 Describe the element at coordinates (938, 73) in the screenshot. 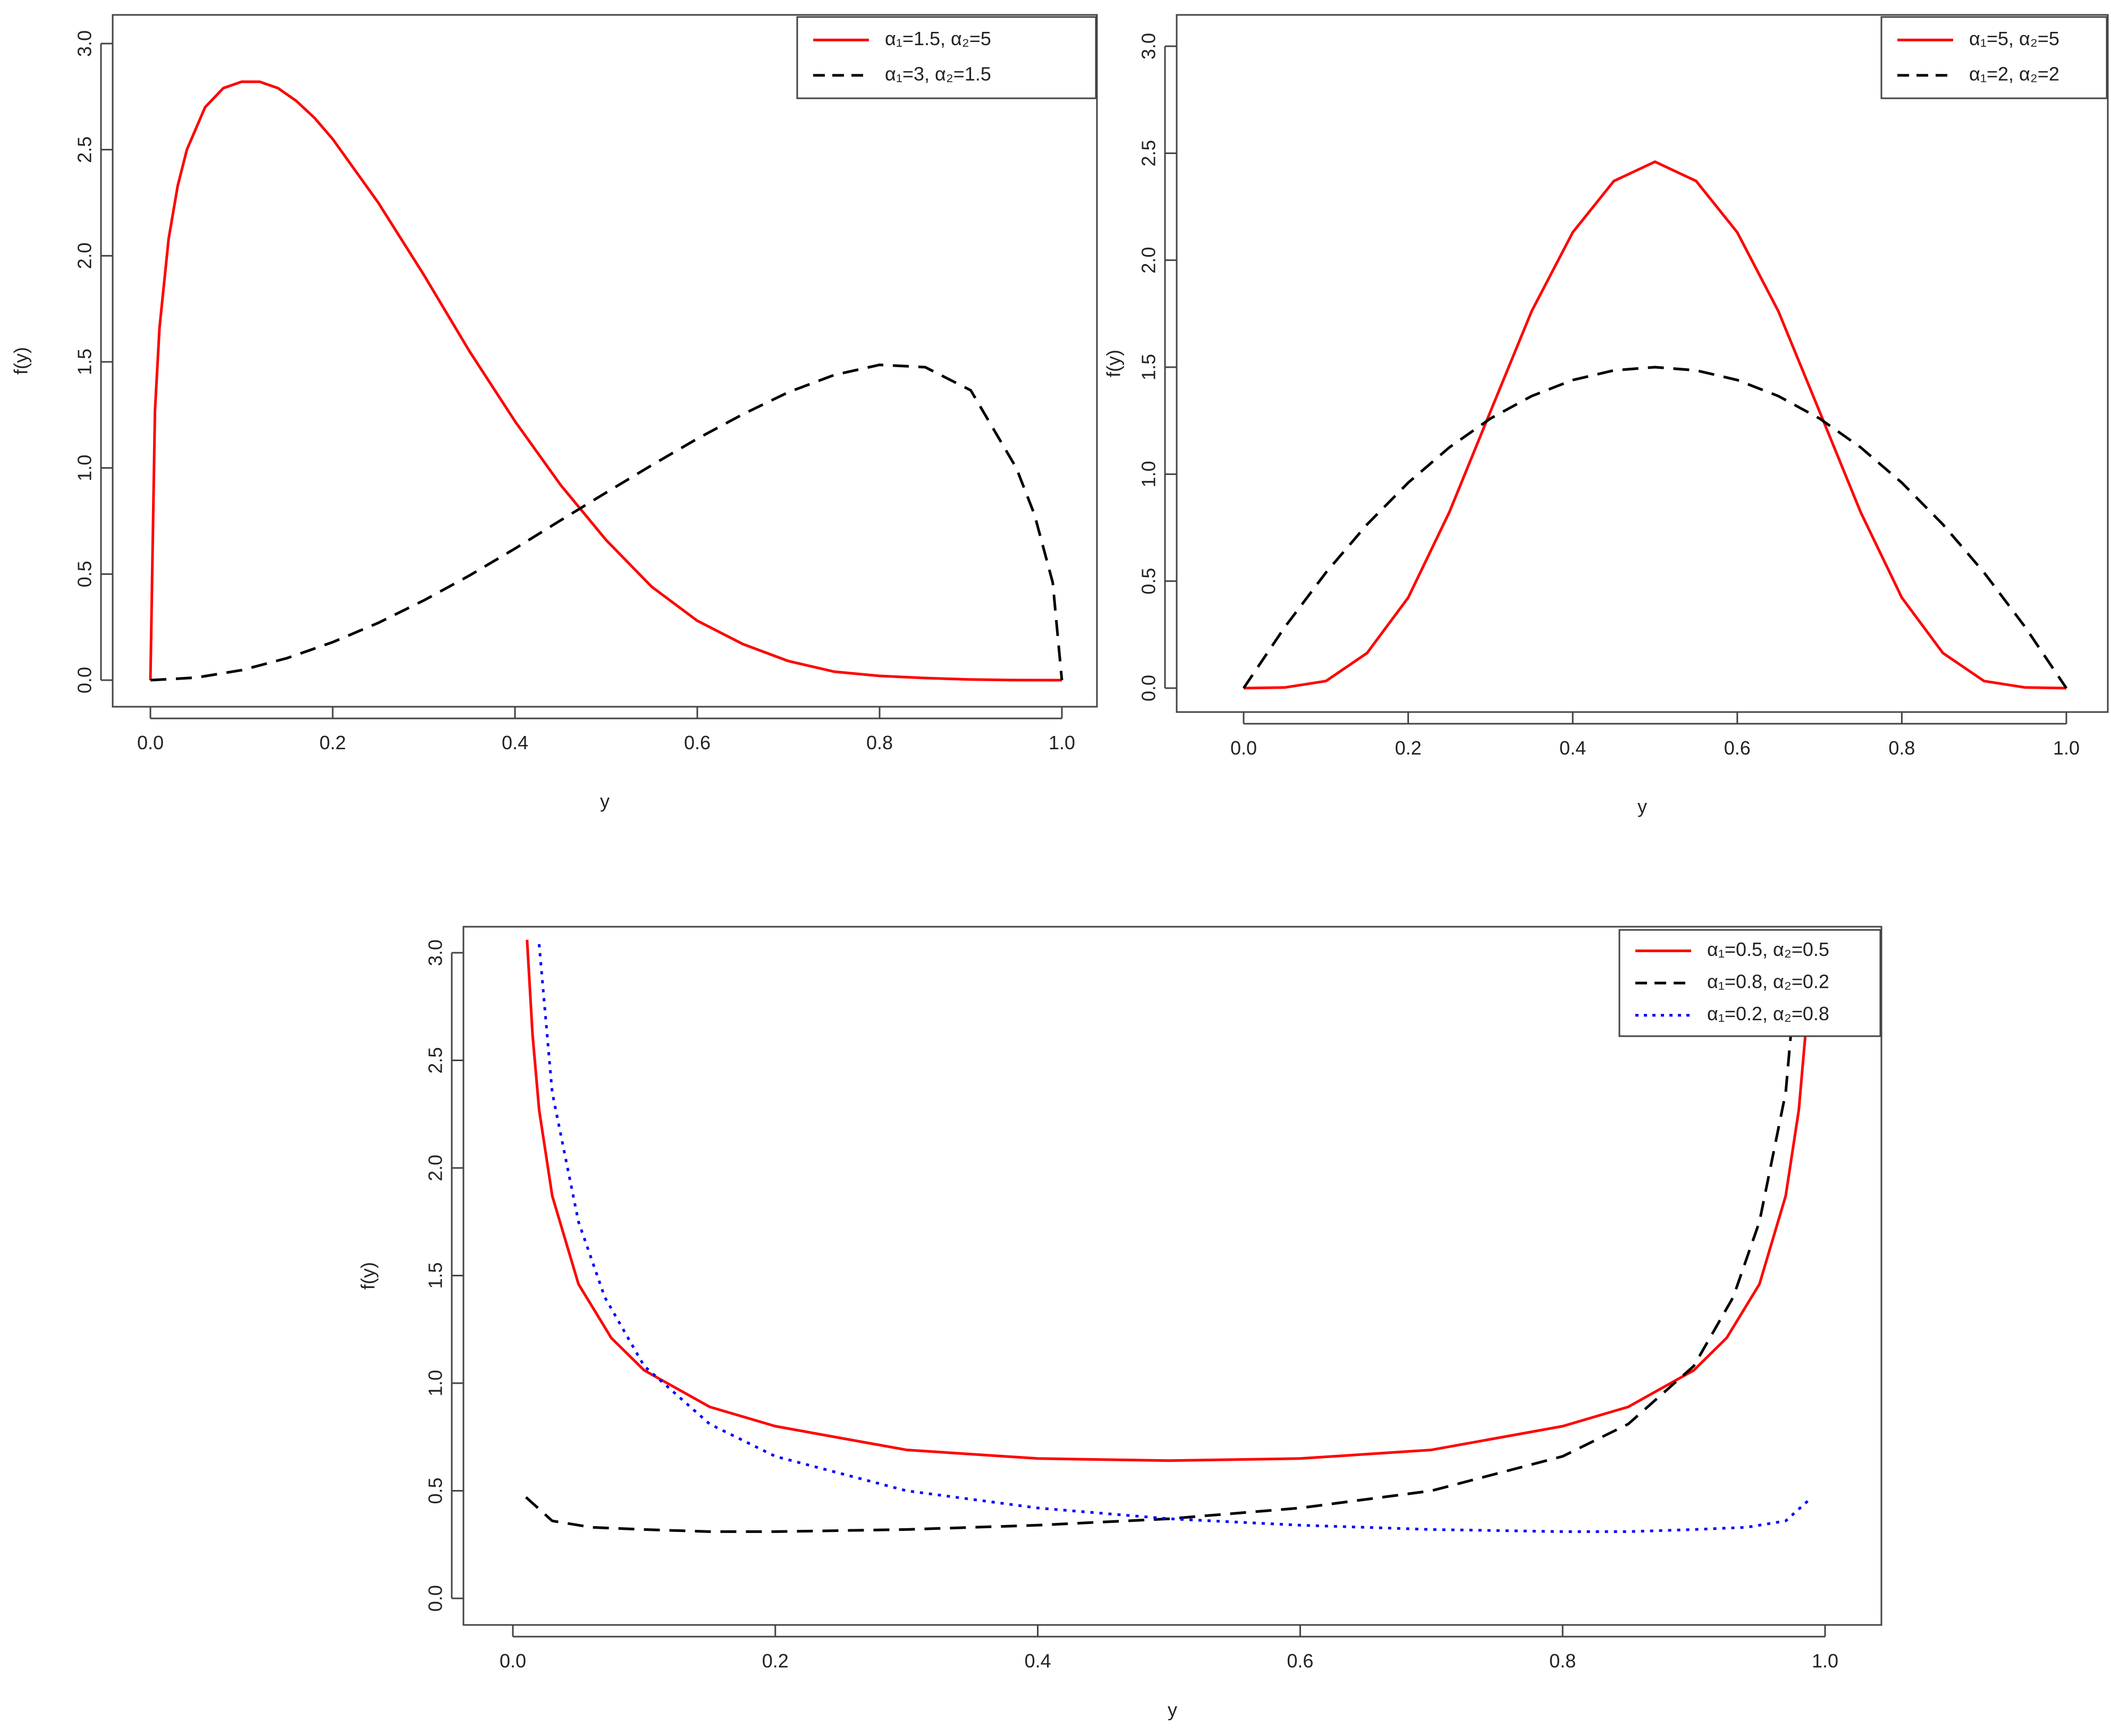

I see `legend-label: α₁=3, α₂=1.5` at that location.